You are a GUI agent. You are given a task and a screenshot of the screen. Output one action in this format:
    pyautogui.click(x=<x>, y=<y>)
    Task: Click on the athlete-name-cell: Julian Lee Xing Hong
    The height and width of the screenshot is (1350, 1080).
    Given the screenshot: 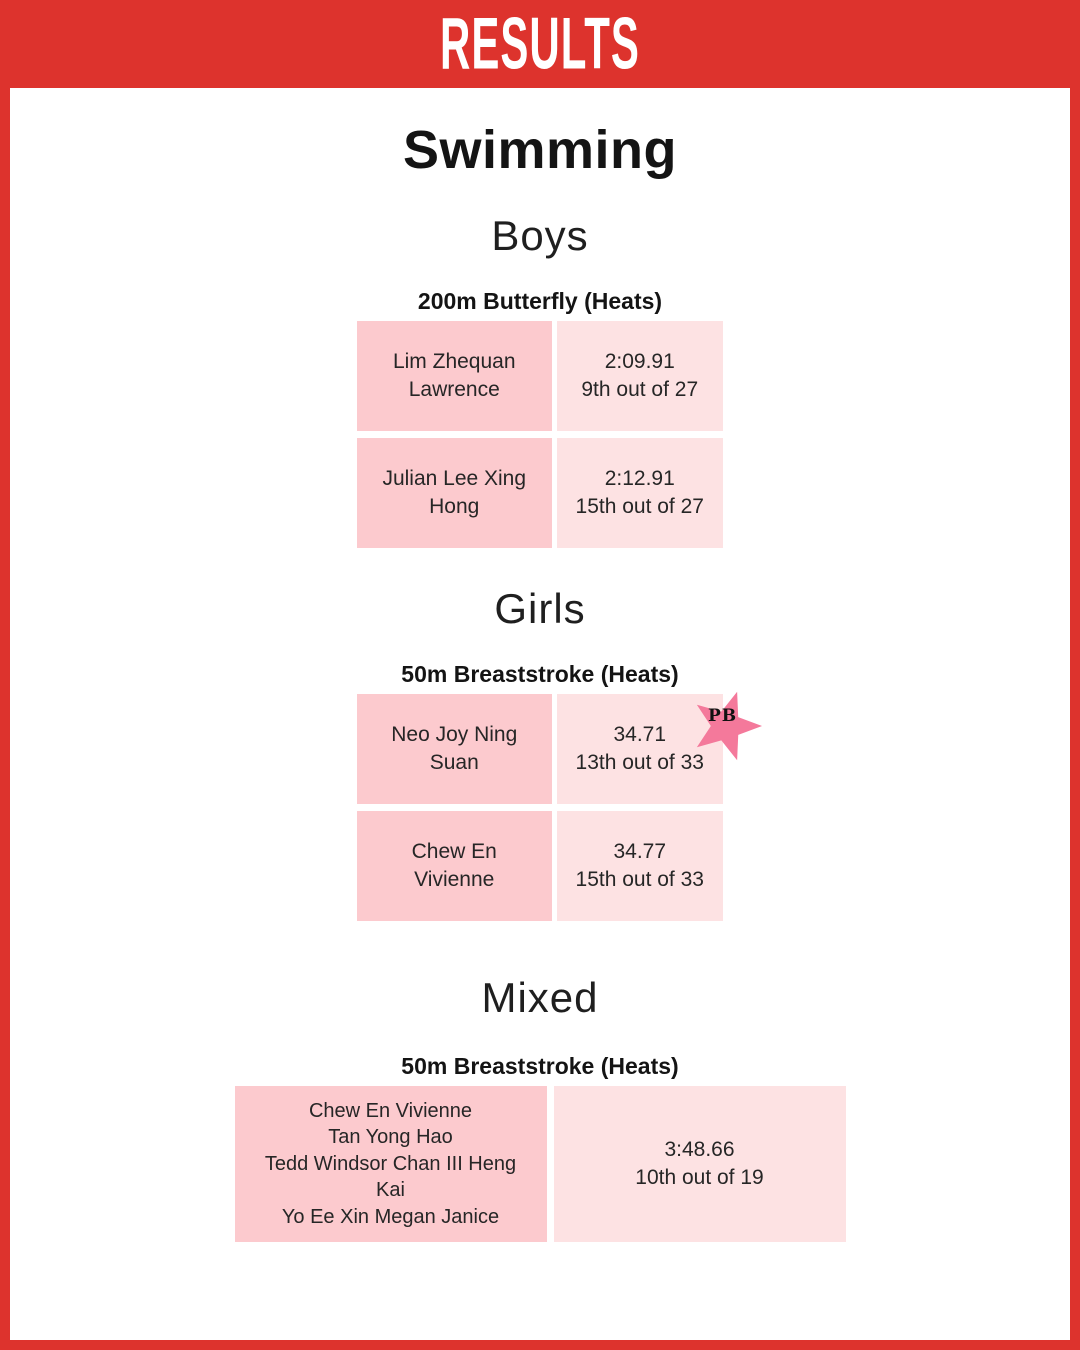 What is the action you would take?
    pyautogui.click(x=454, y=493)
    